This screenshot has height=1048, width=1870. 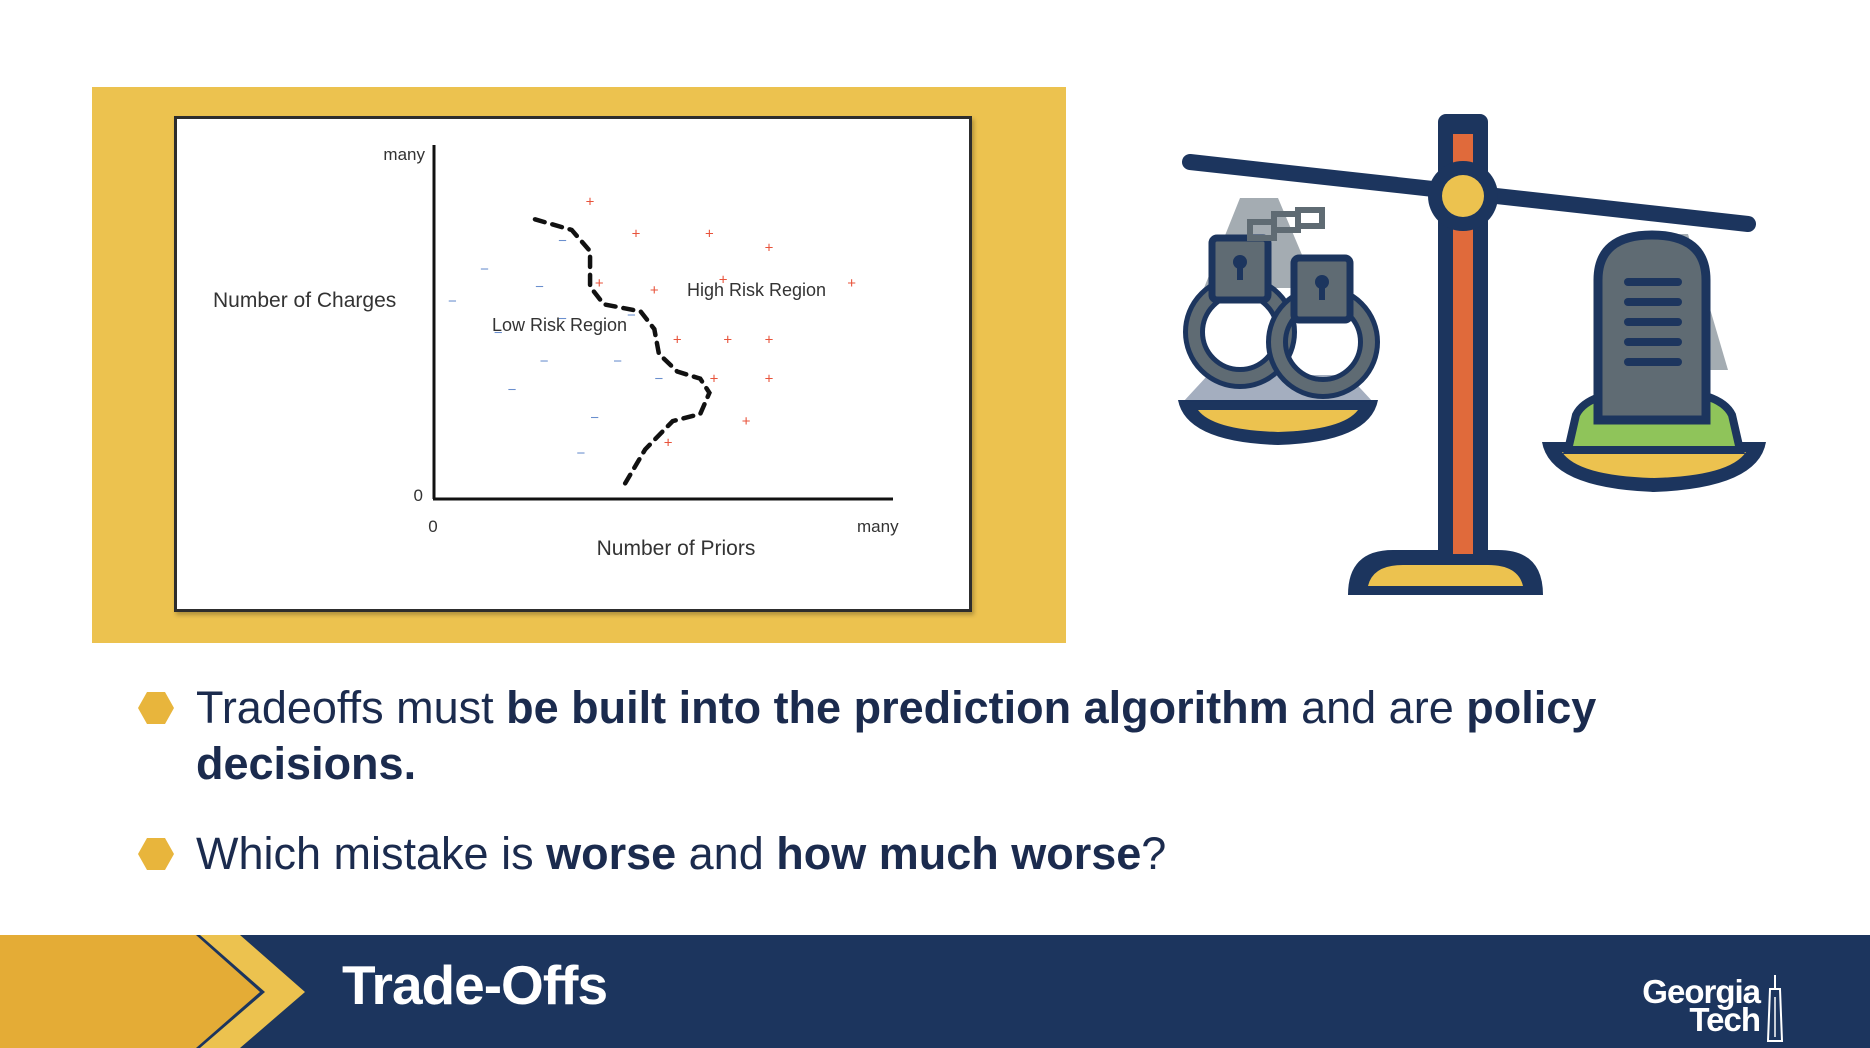 I want to click on slide-title: Trade-Offs, so click(x=475, y=985).